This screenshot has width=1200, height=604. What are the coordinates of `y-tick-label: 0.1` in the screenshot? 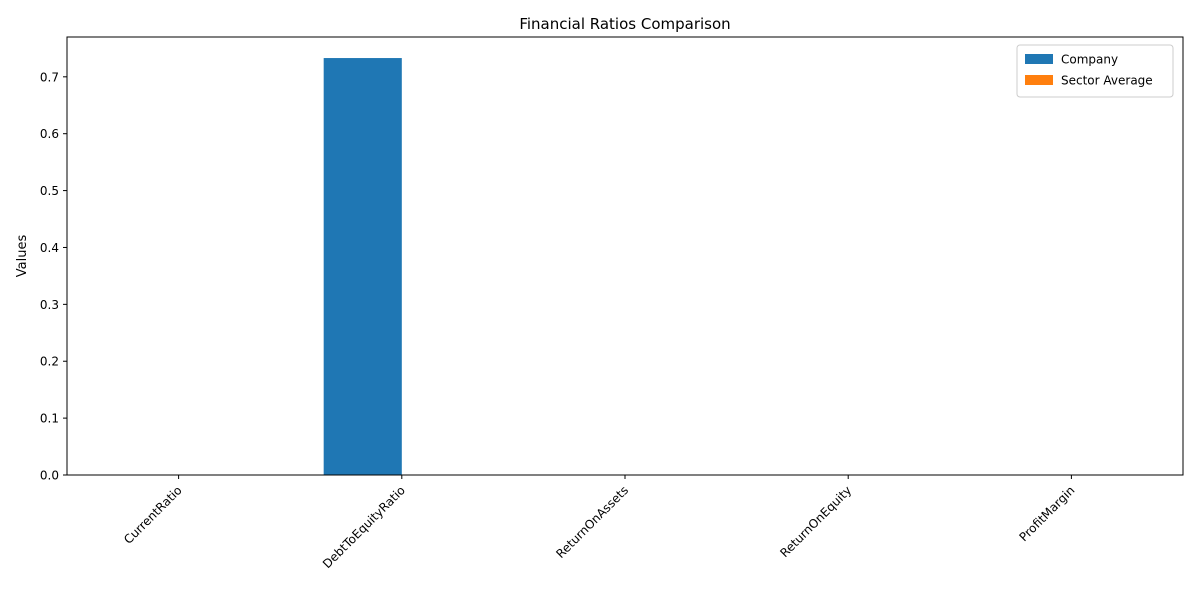 It's located at (49, 419).